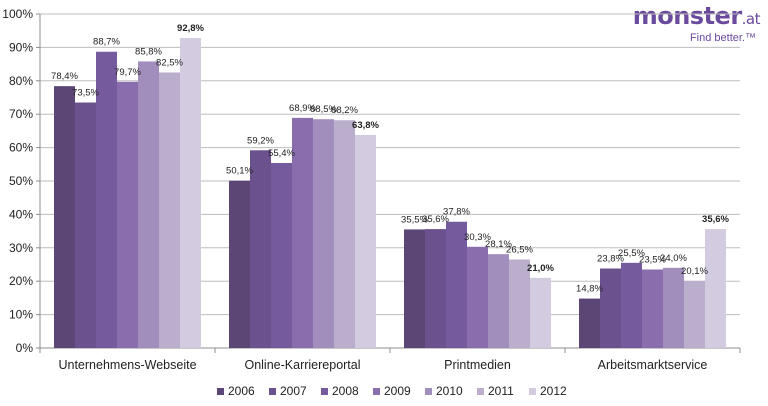 This screenshot has width=768, height=406. What do you see at coordinates (652, 260) in the screenshot?
I see `data-label: 23,5%` at bounding box center [652, 260].